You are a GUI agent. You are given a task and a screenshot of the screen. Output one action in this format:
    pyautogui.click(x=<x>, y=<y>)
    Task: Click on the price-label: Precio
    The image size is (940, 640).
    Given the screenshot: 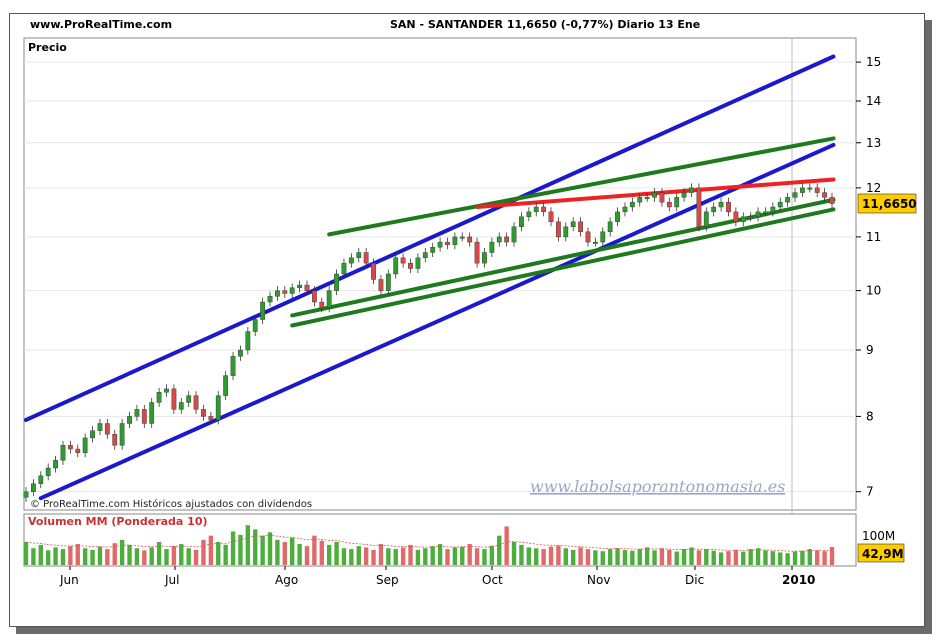 What is the action you would take?
    pyautogui.click(x=47, y=47)
    